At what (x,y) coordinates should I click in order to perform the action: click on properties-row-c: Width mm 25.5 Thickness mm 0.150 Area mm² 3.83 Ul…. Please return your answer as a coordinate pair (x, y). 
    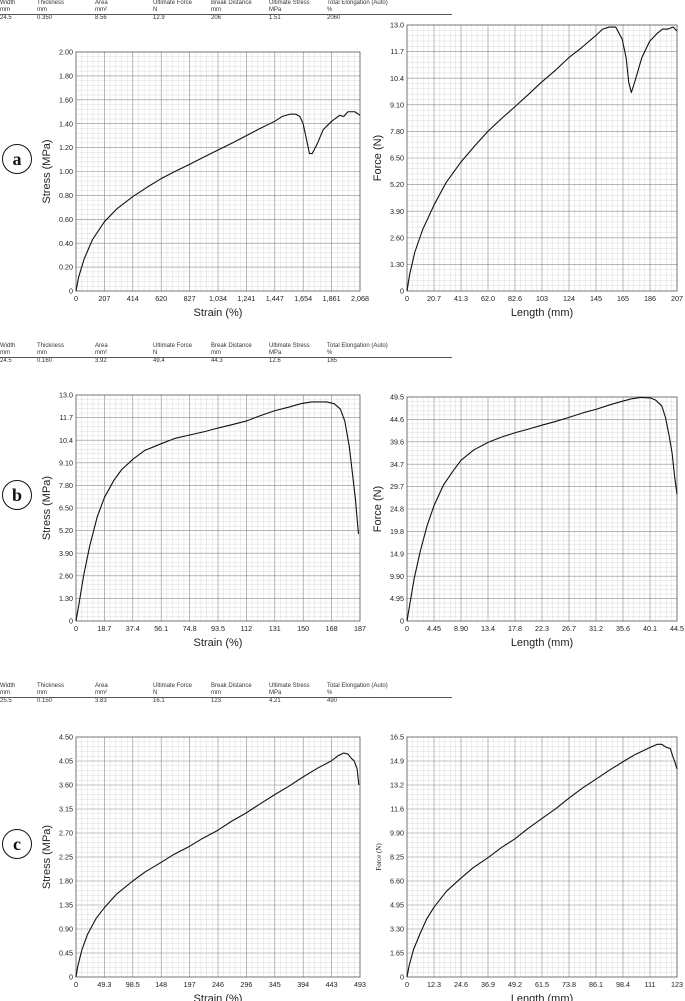
    Looking at the image, I should click on (226, 694).